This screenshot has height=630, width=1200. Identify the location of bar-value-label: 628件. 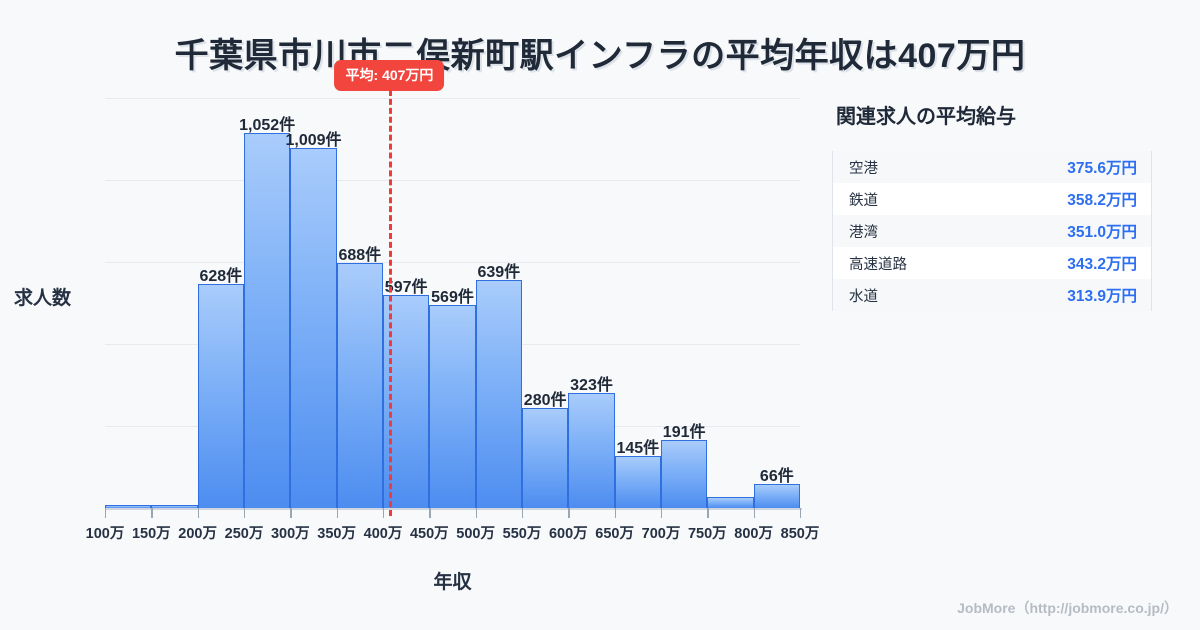
(221, 277).